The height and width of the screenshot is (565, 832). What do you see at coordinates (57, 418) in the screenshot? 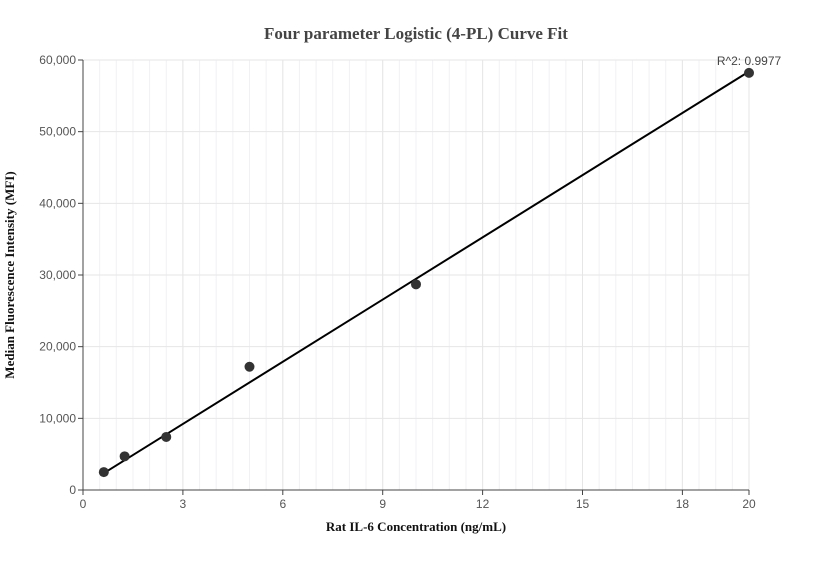
I see `y-tick-label: 10,000` at bounding box center [57, 418].